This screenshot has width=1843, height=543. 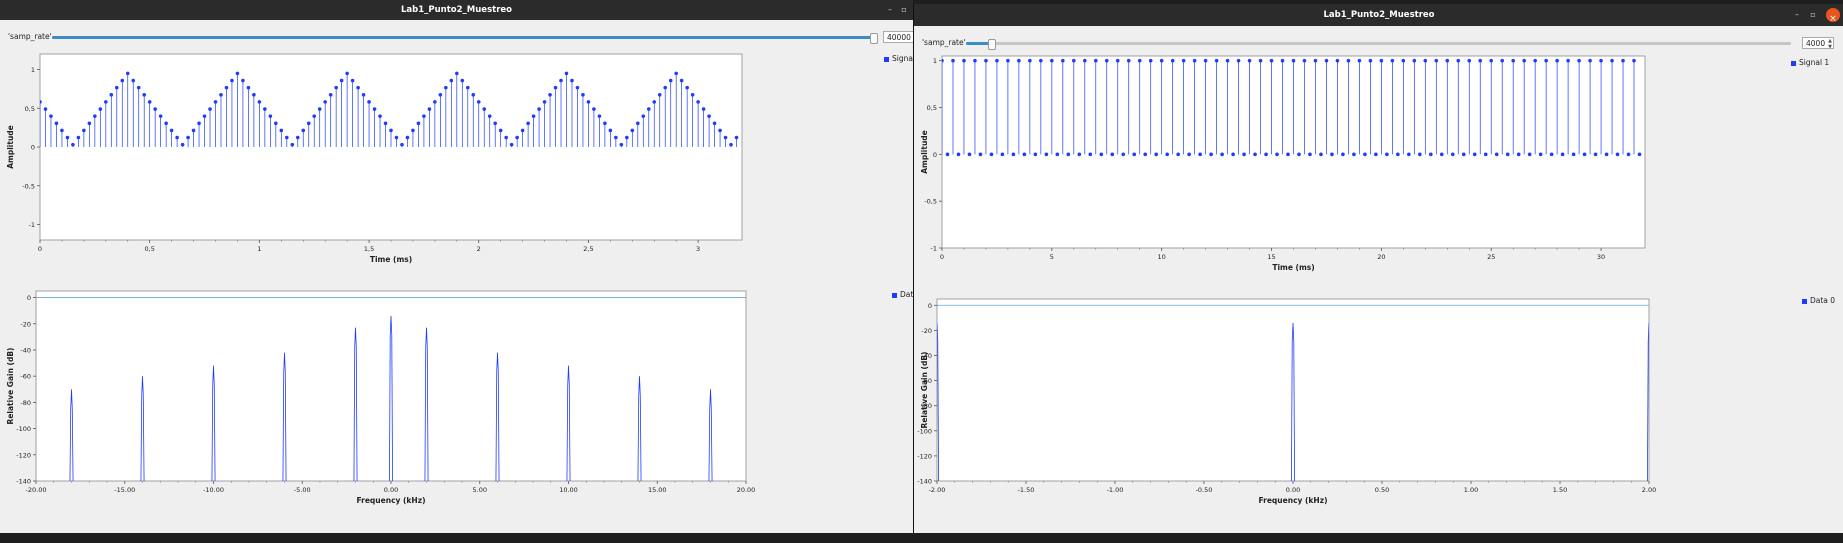 What do you see at coordinates (1833, 16) in the screenshot?
I see `close-icon: ×` at bounding box center [1833, 16].